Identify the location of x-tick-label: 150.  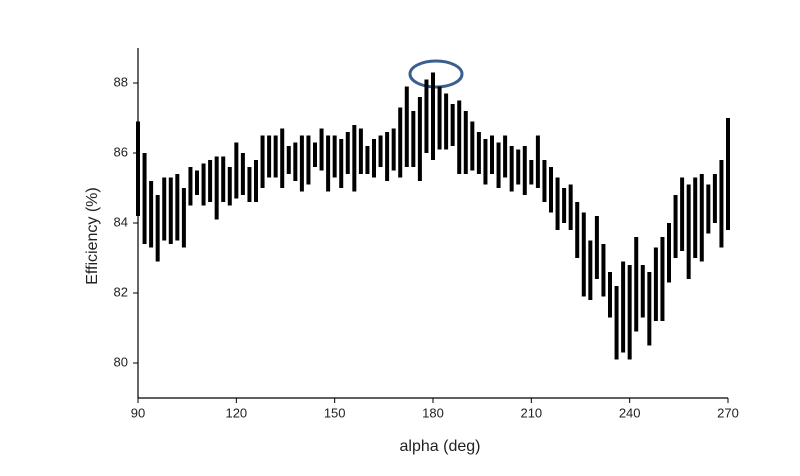
(335, 412).